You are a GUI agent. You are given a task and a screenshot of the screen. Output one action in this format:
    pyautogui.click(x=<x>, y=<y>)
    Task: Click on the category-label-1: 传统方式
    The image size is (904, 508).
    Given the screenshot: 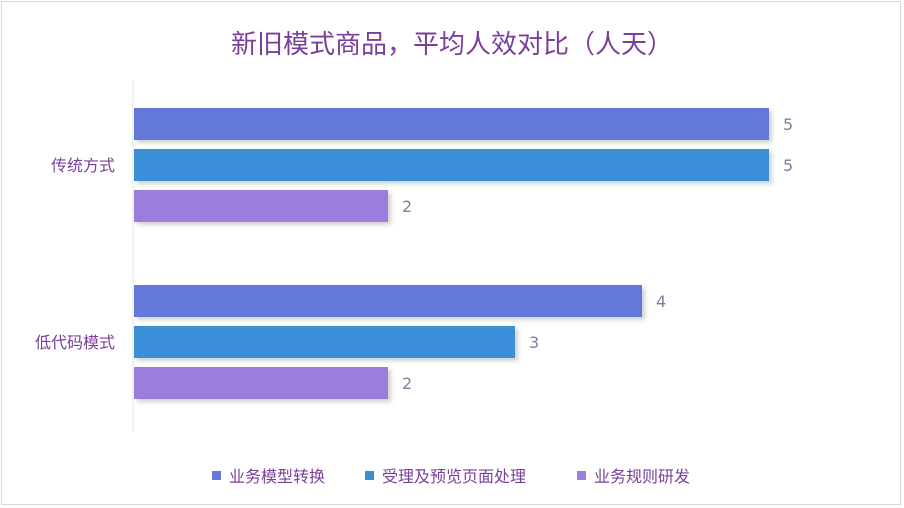 What is the action you would take?
    pyautogui.click(x=83, y=165)
    